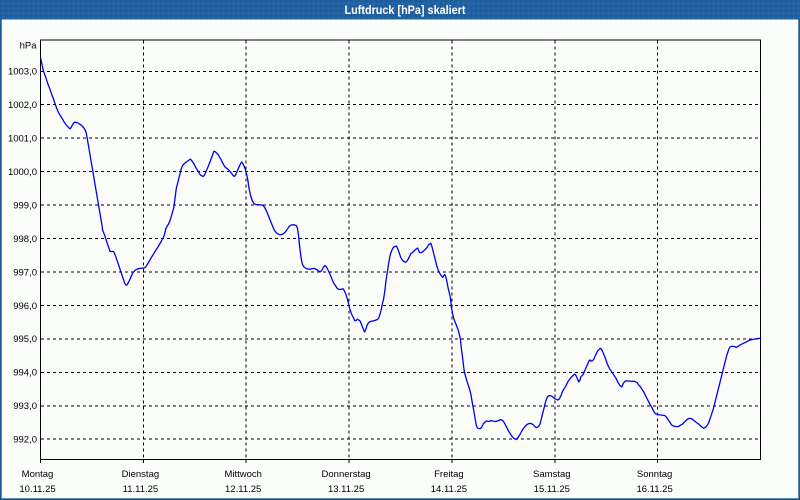  I want to click on svg-text: 11.11.25, so click(141, 489).